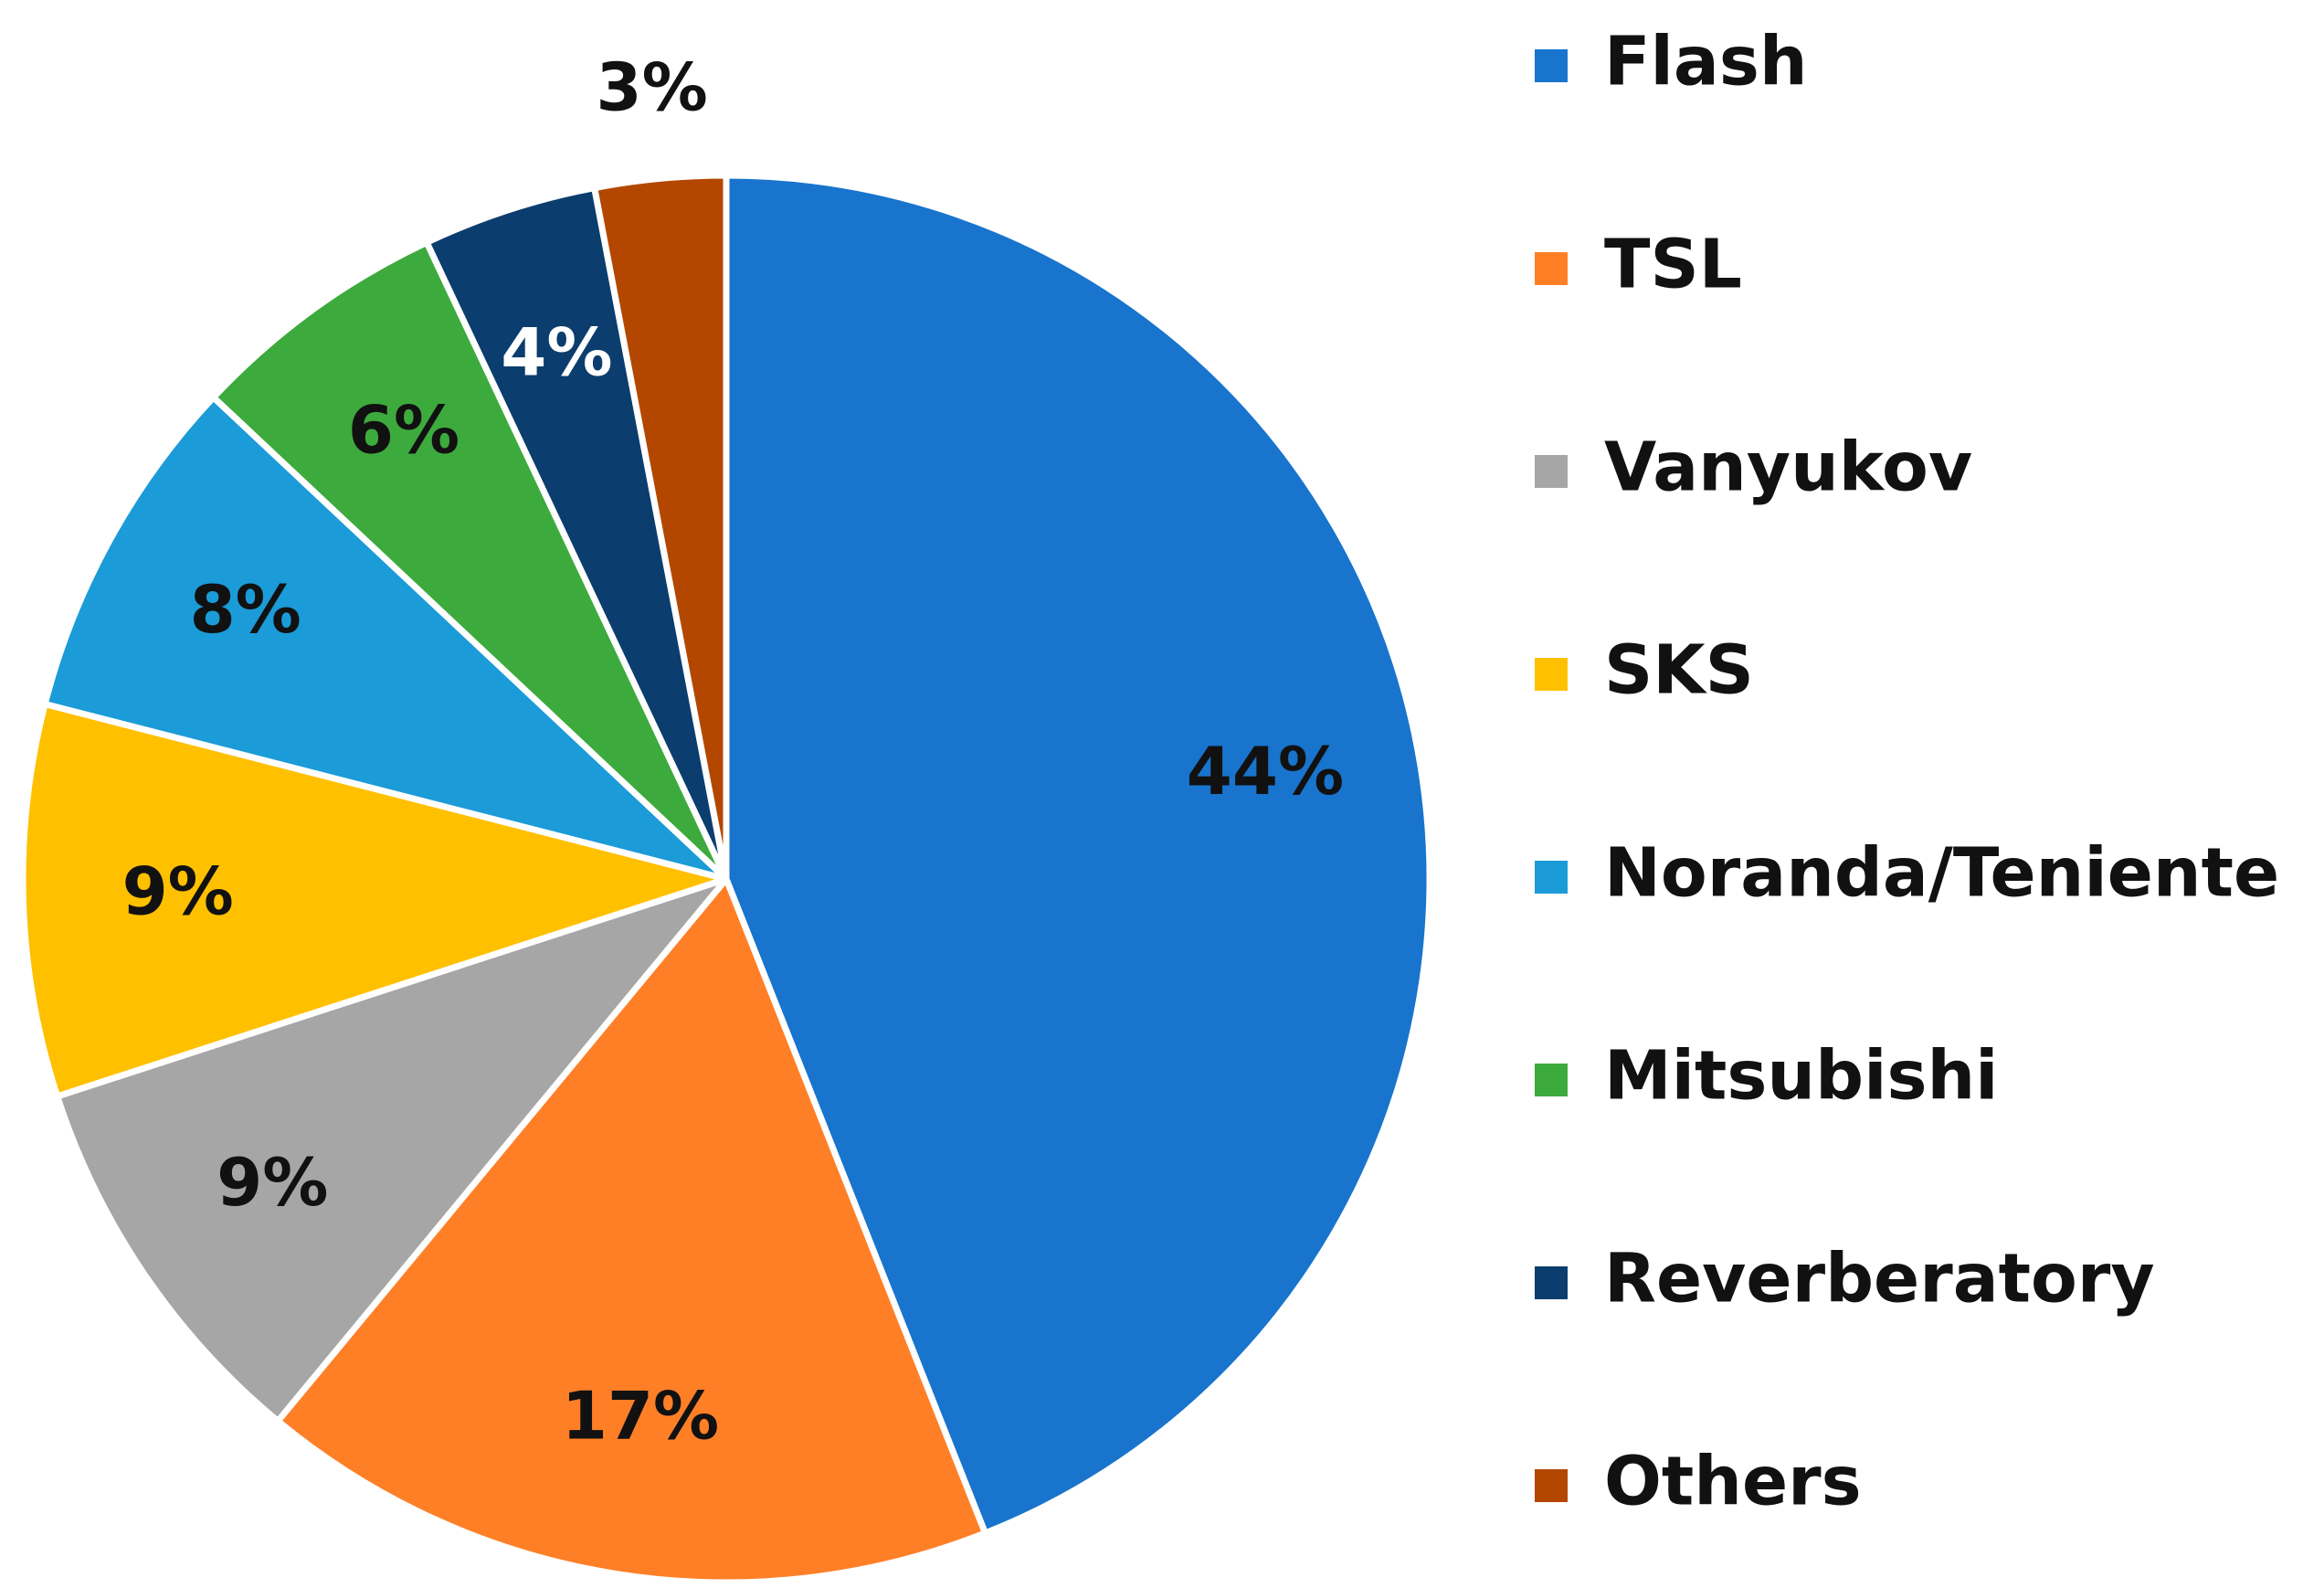 This screenshot has width=2324, height=1588. Describe the element at coordinates (272, 1182) in the screenshot. I see `data-label-vanyukov: 9%` at that location.